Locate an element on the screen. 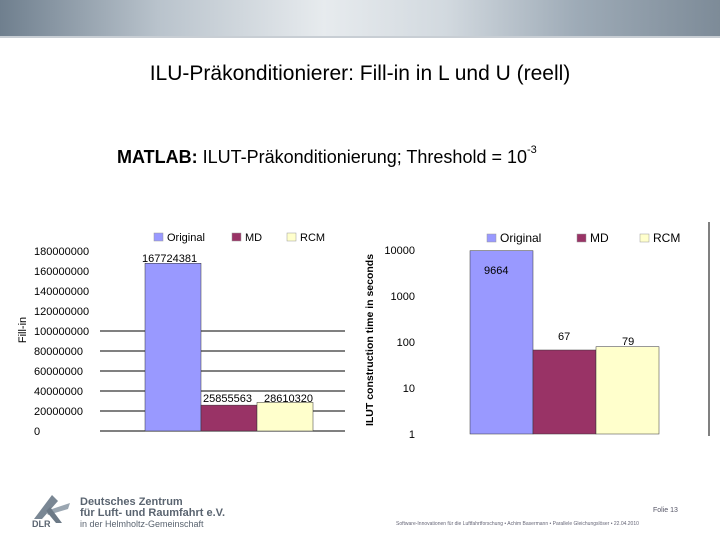 This screenshot has width=720, height=540. y-tick-label: 180000000 is located at coordinates (61, 252).